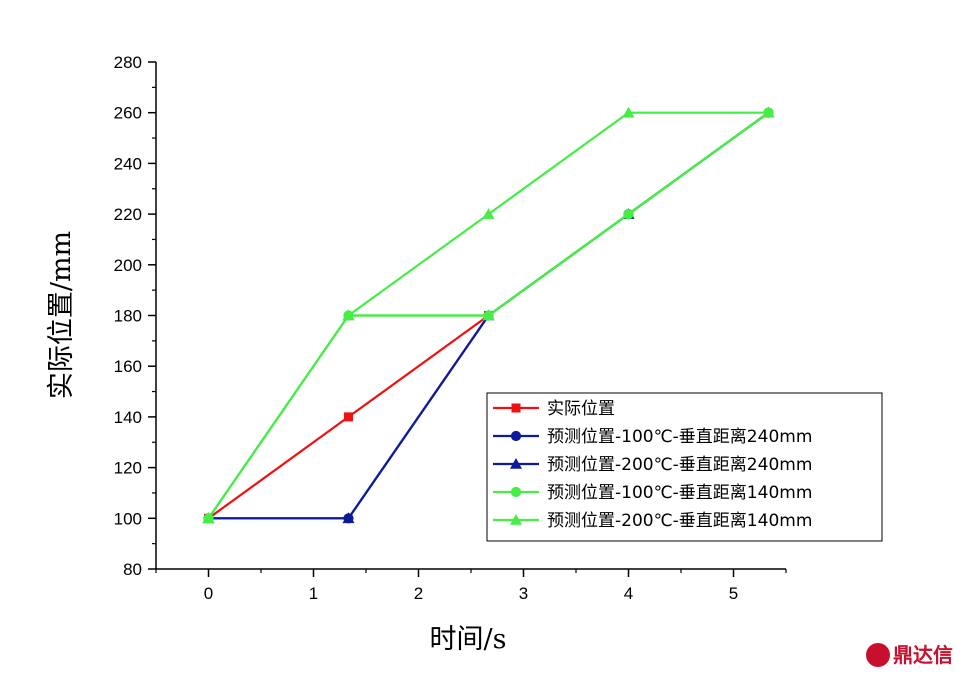 The image size is (968, 678). I want to click on watermark: 鼎达信, so click(909, 655).